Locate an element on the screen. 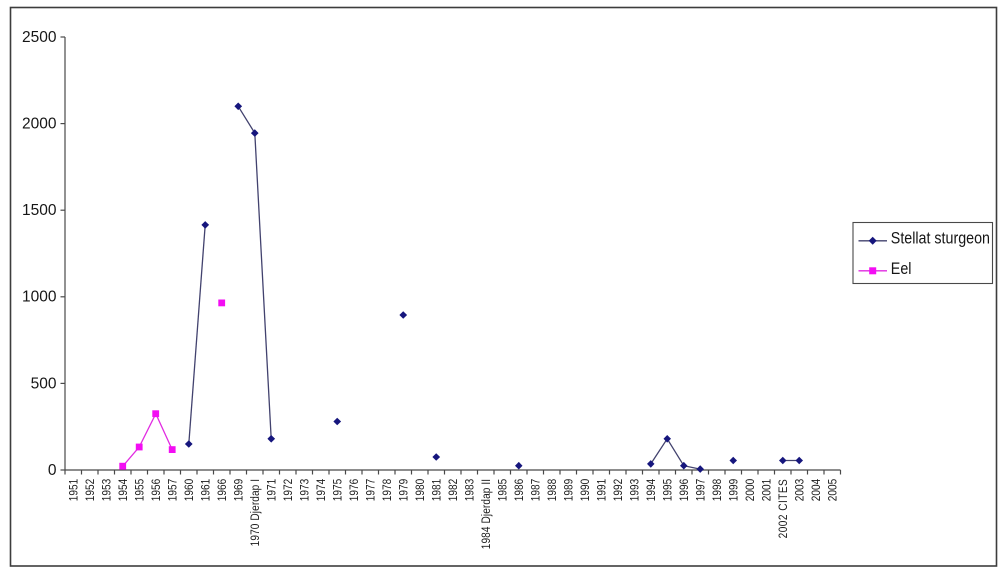 Image resolution: width=1000 pixels, height=574 pixels. svg-text: 1951 is located at coordinates (74, 490).